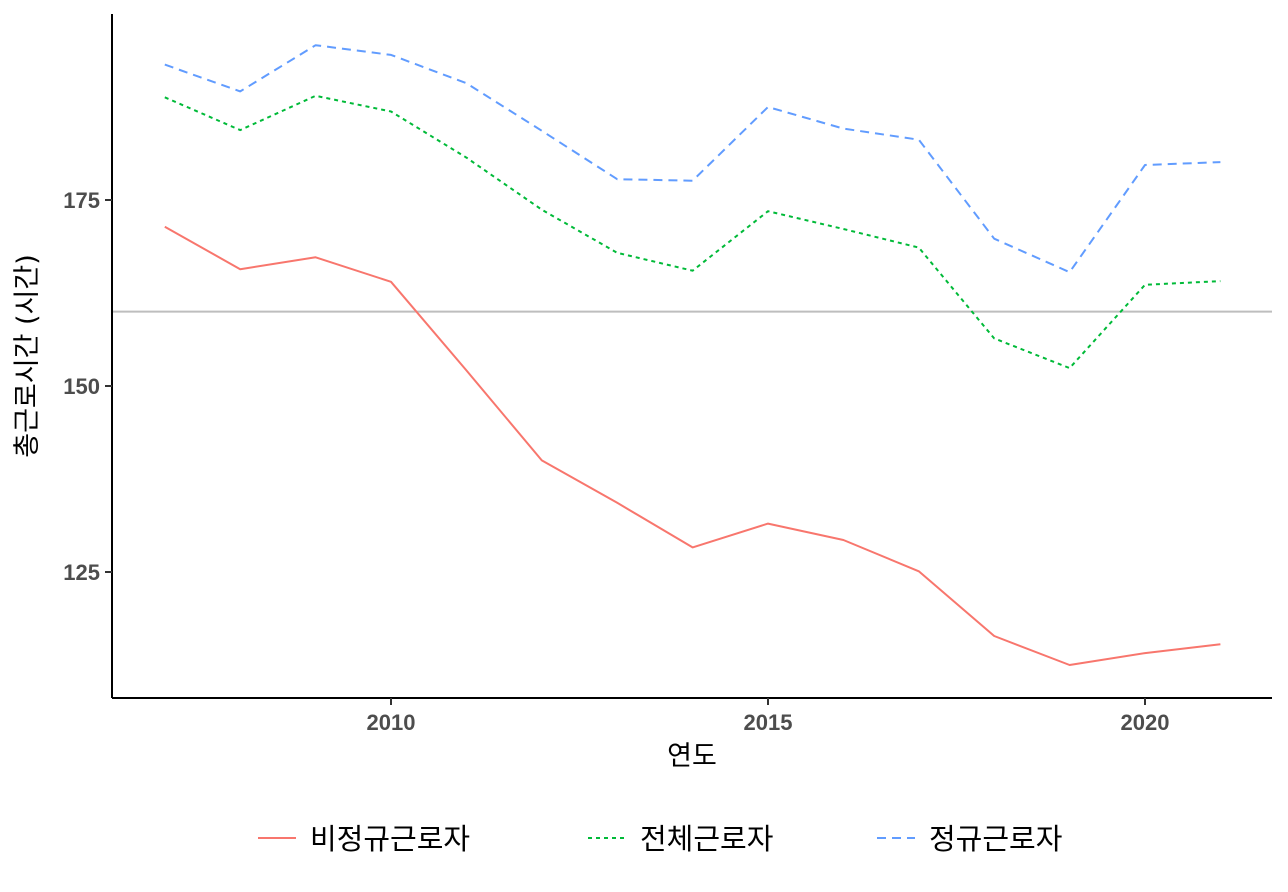 This screenshot has width=1288, height=892. I want to click on legend-item: 비정규근로자, so click(364, 839).